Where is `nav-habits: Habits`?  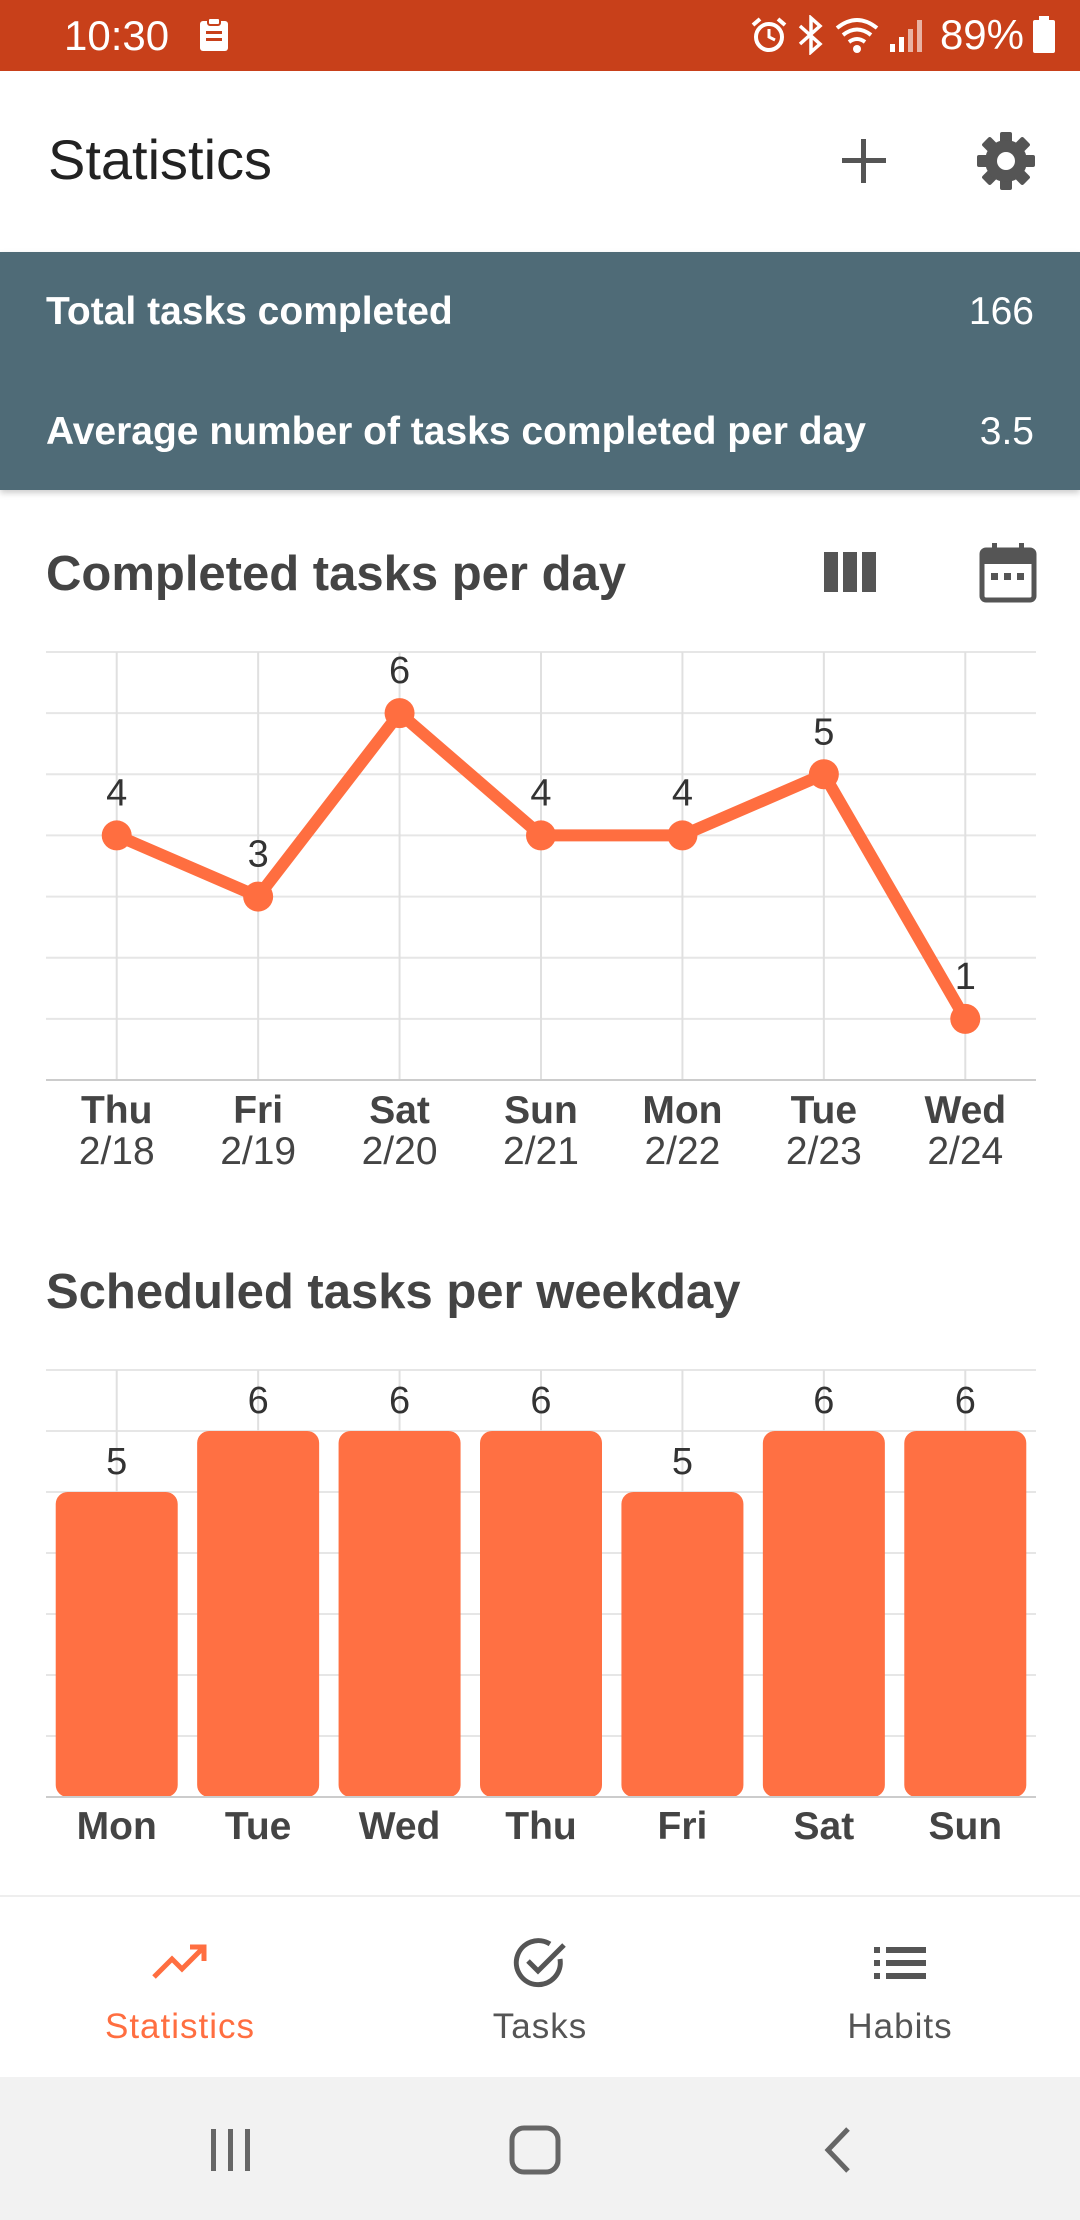 nav-habits: Habits is located at coordinates (900, 1988).